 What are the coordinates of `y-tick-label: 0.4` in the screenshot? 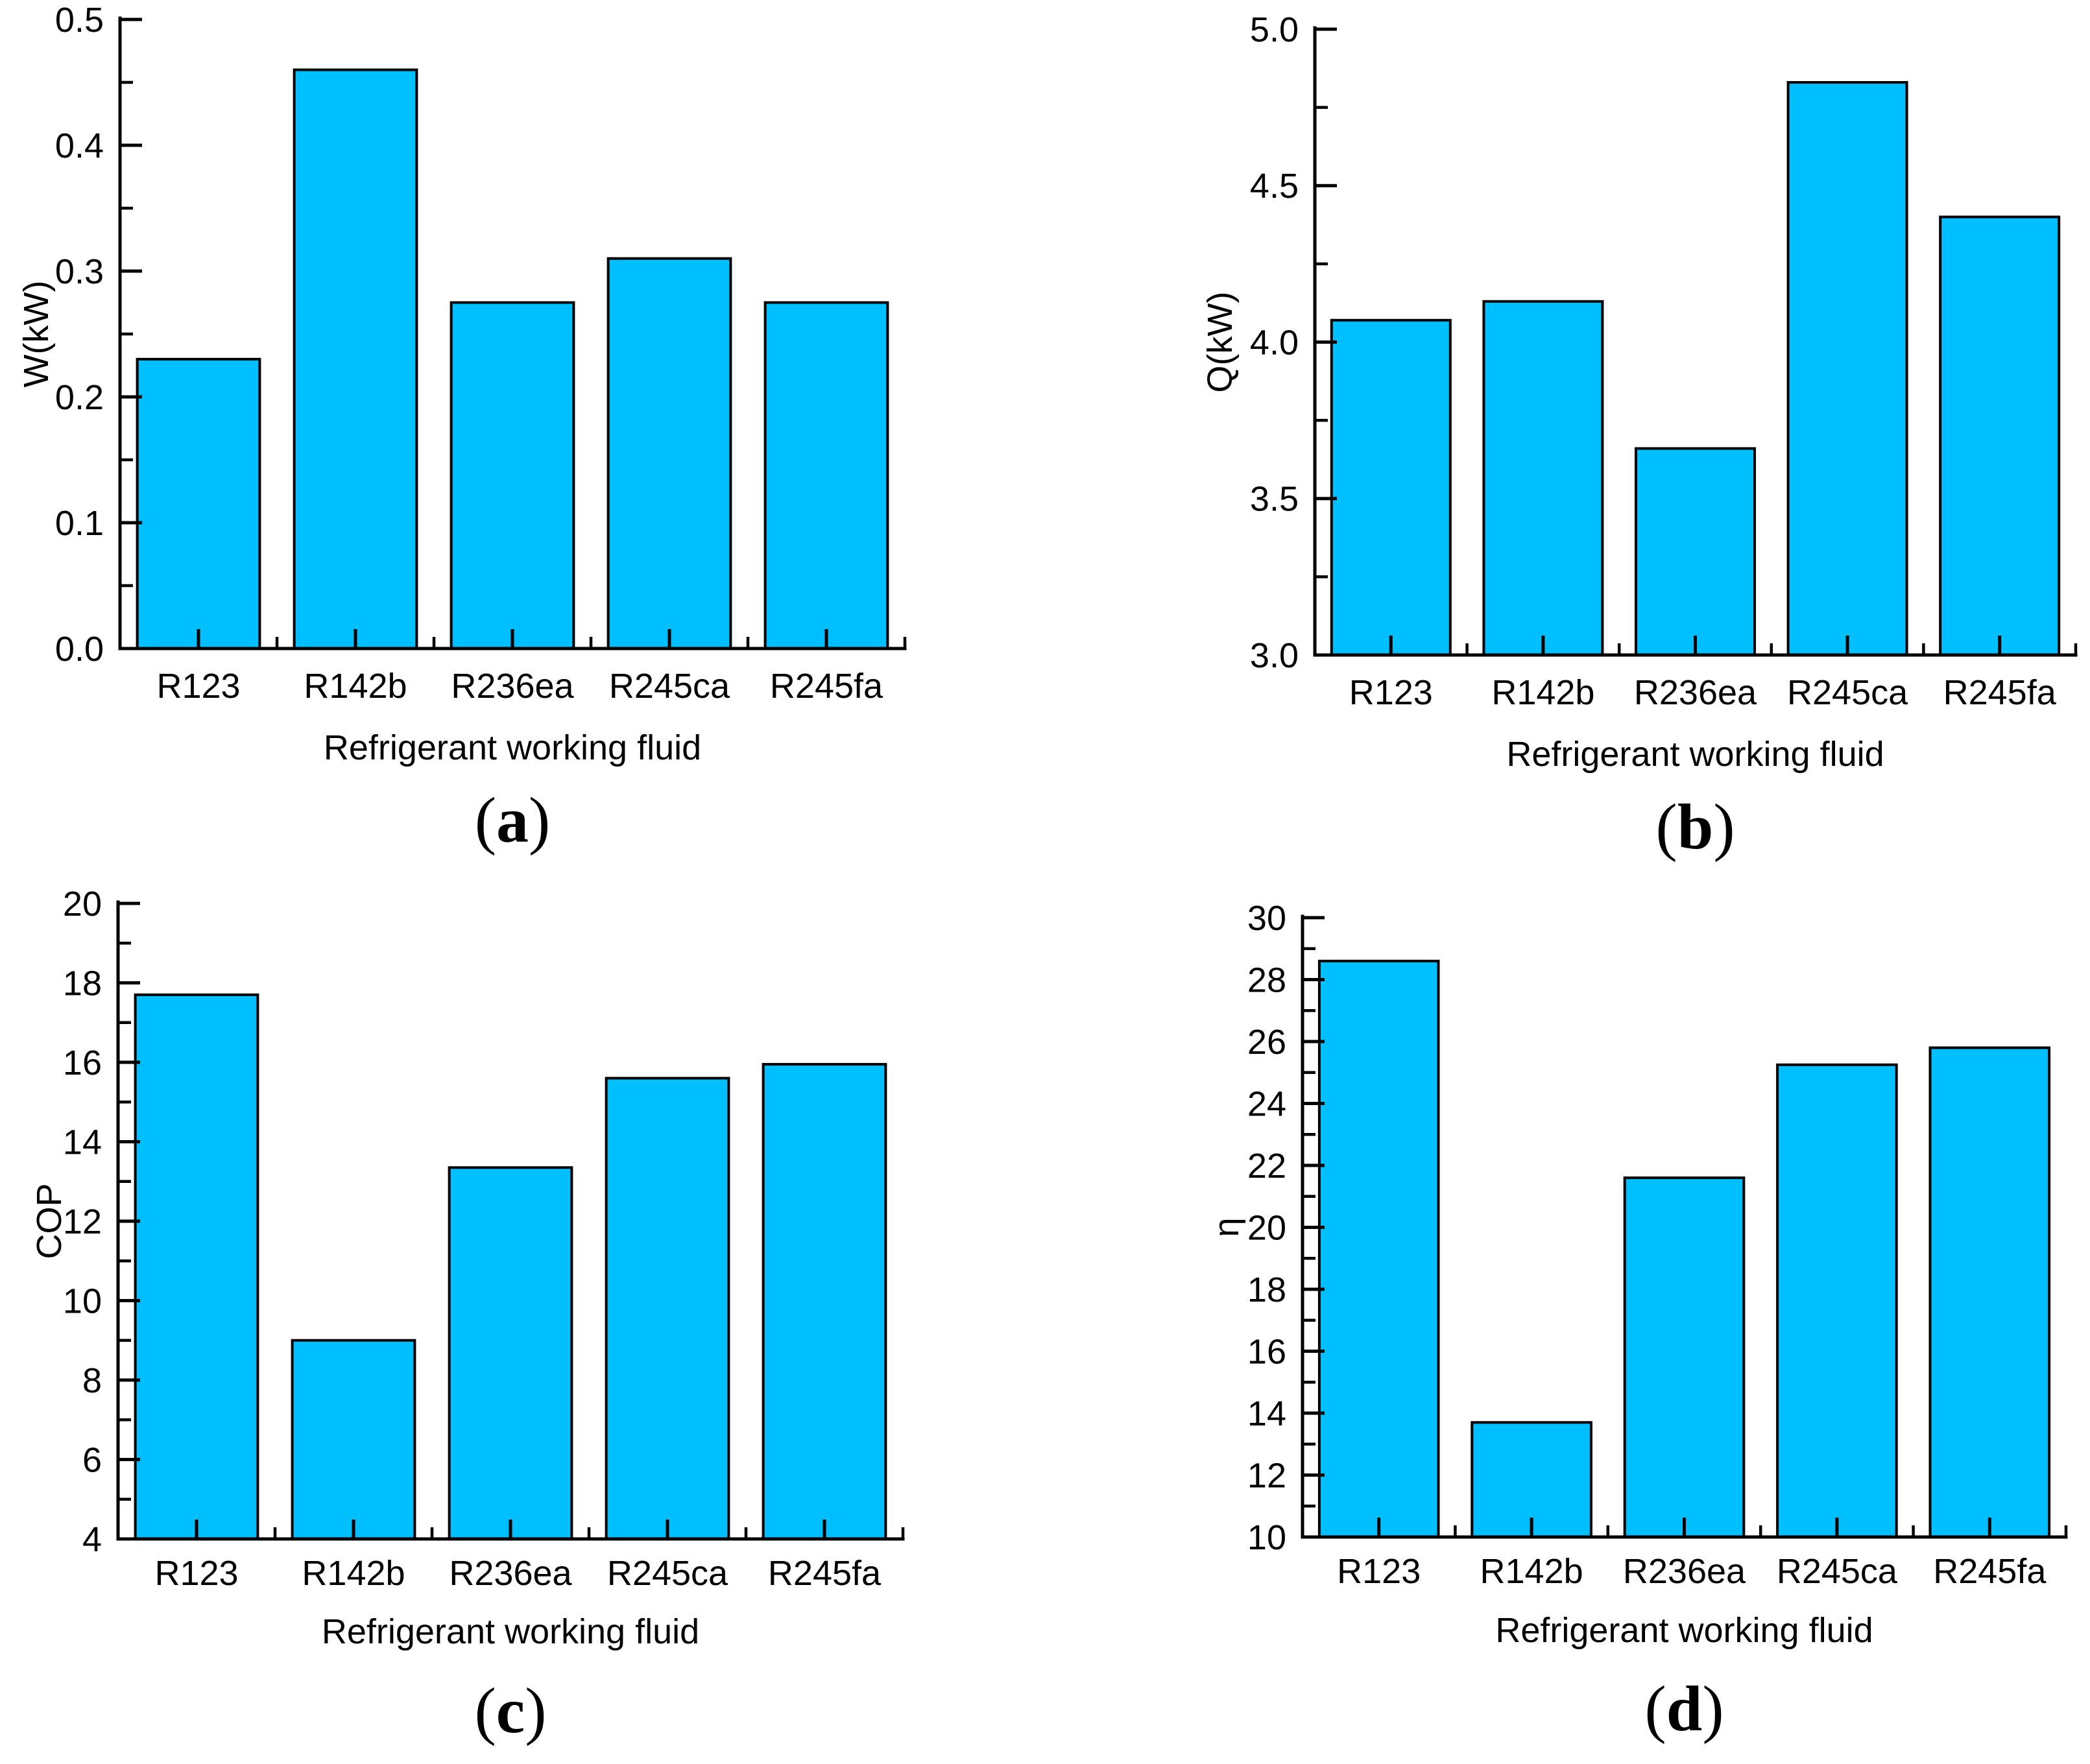 It's located at (80, 145).